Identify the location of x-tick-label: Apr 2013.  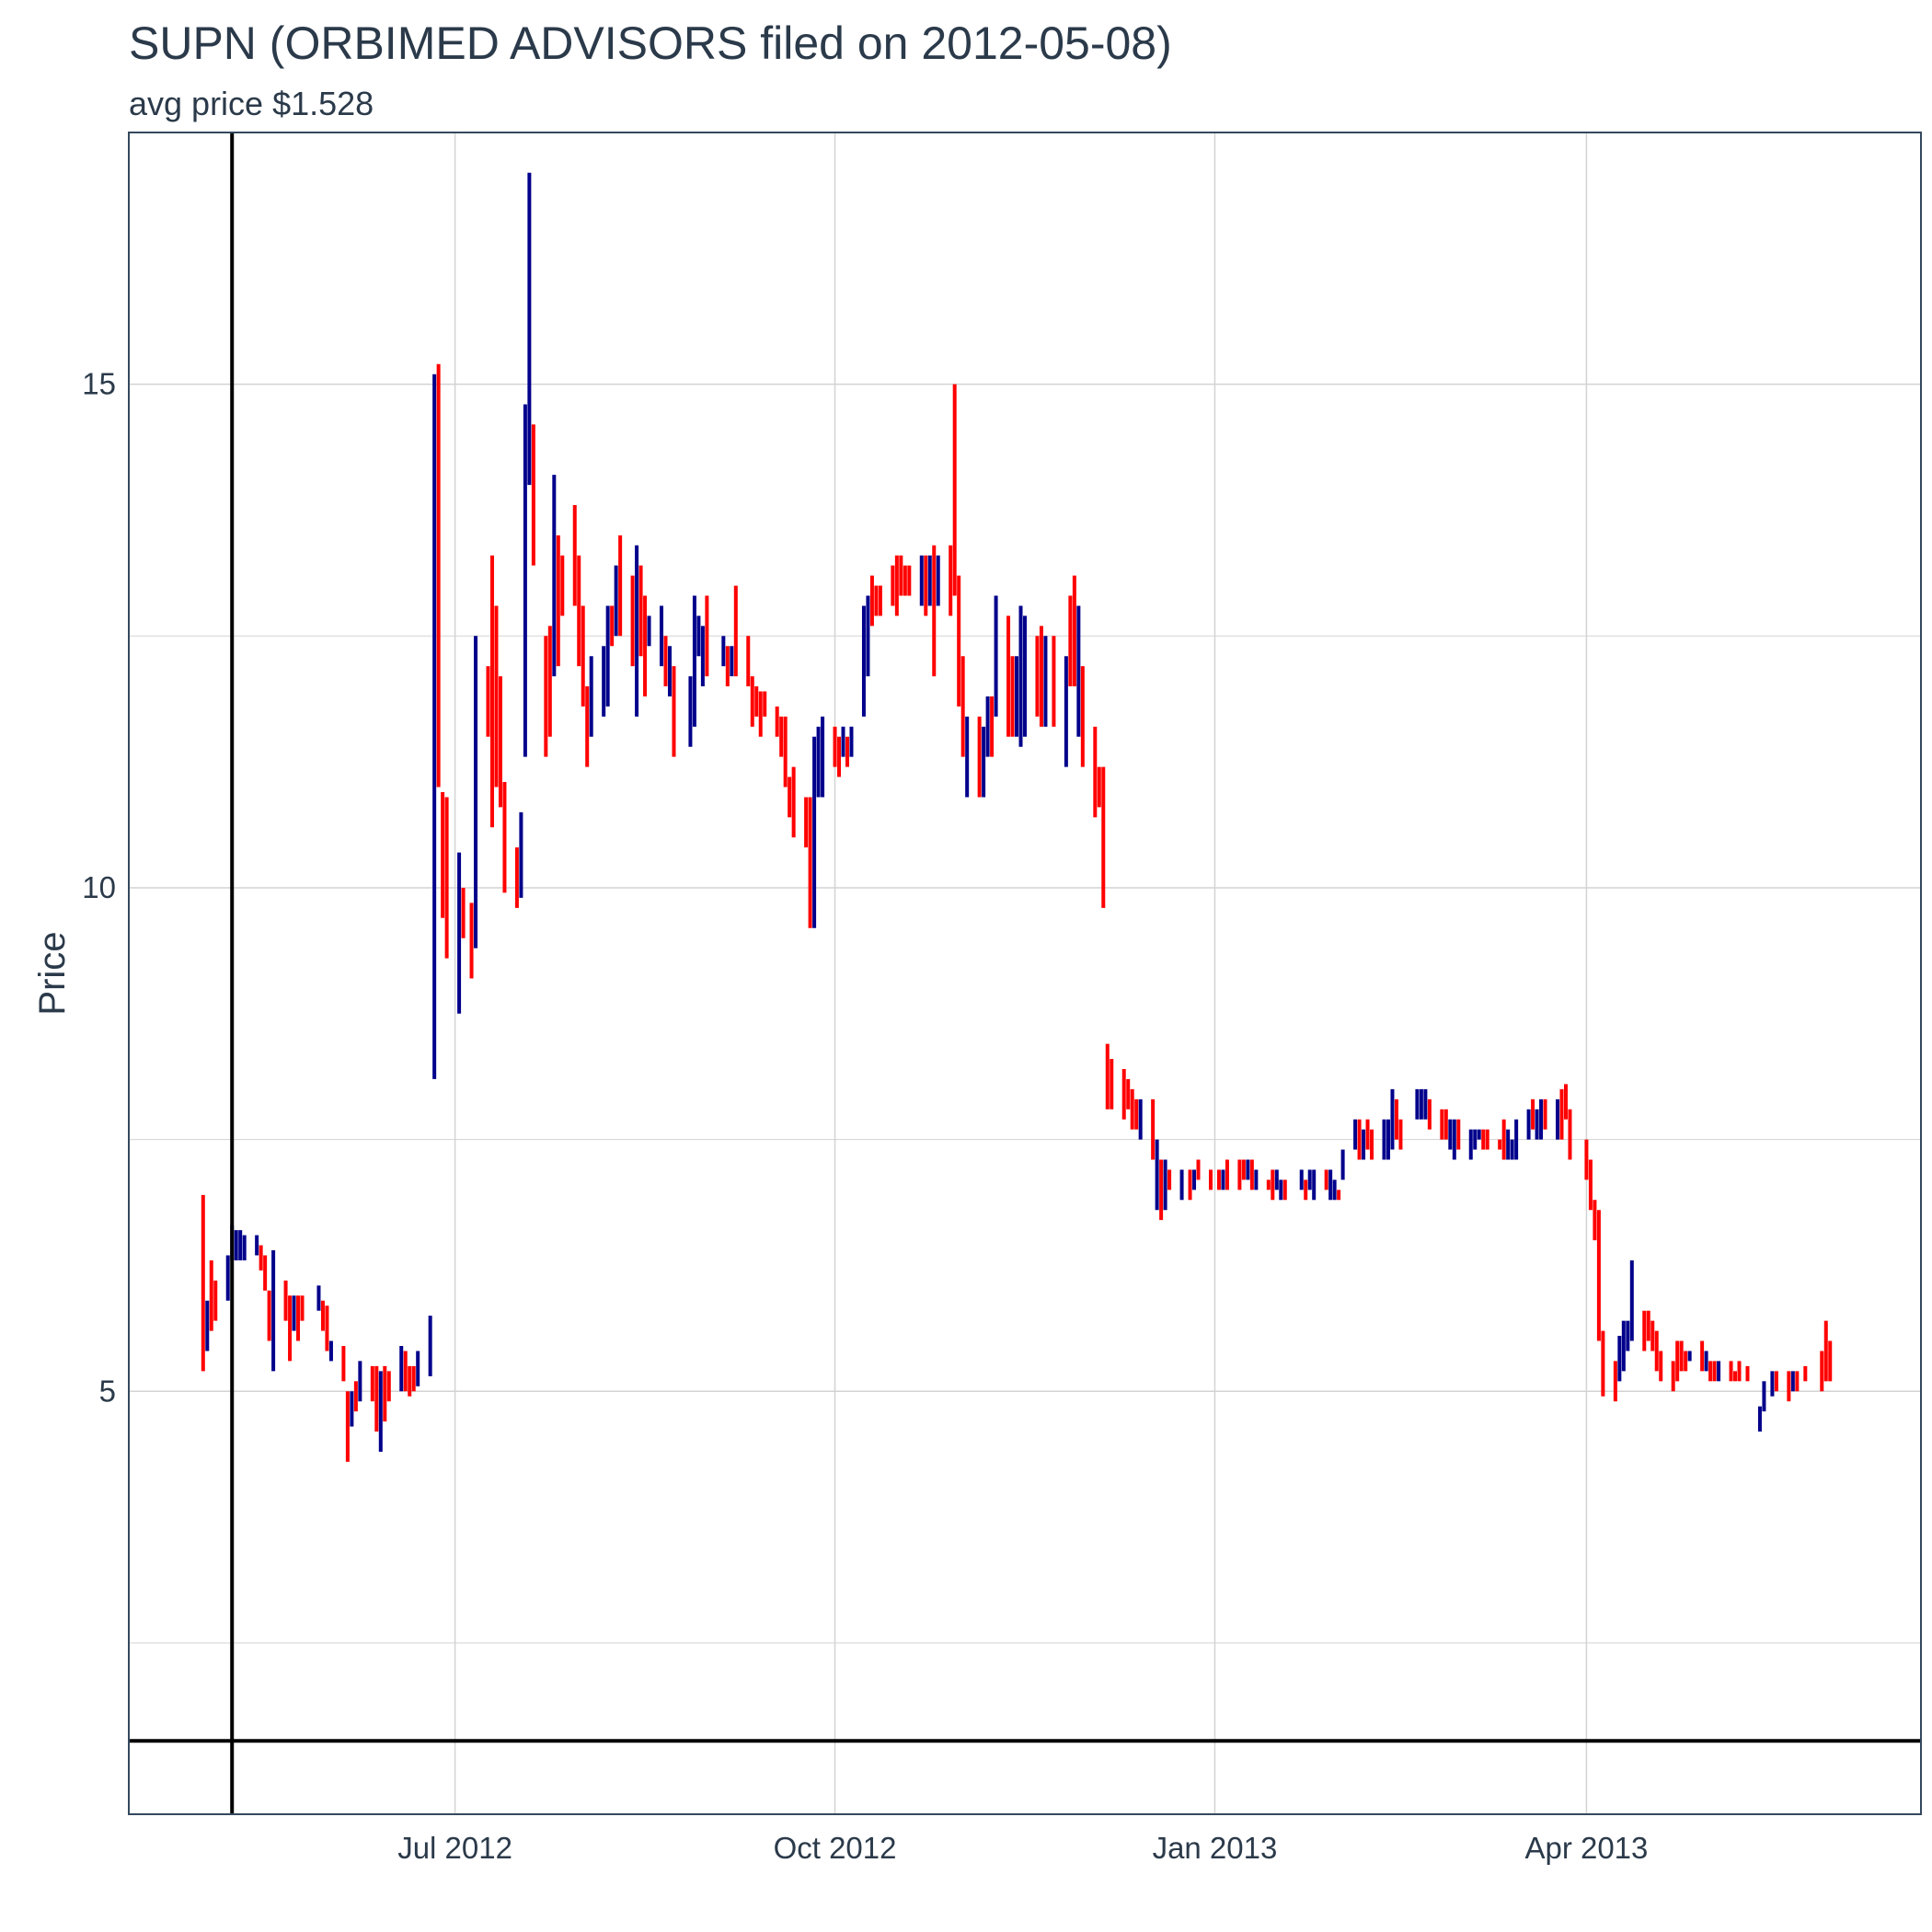
(1586, 1848).